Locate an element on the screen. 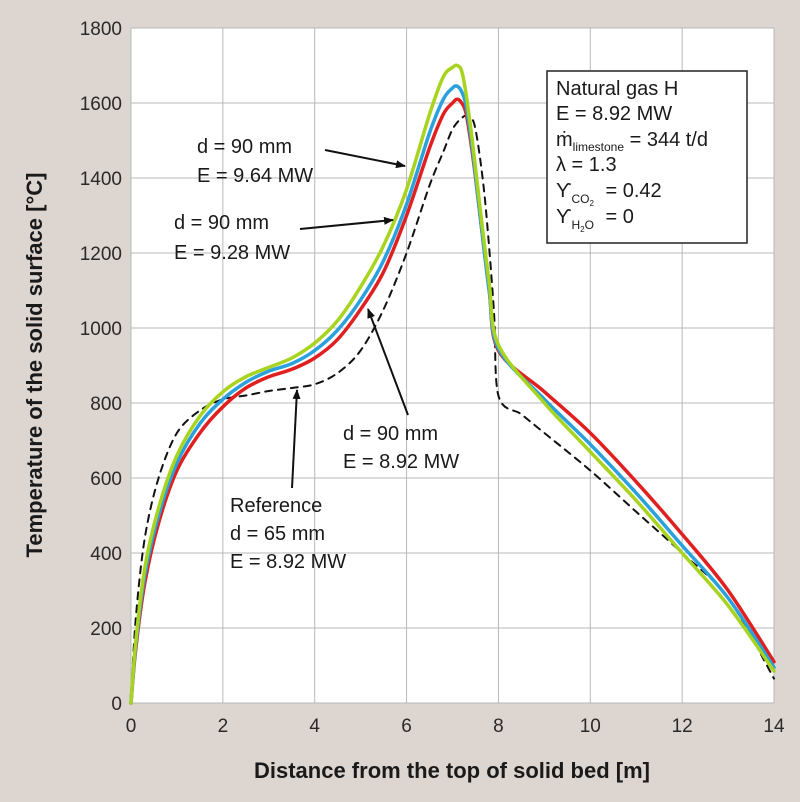  annotation-green-line2: E = 9.64 MW is located at coordinates (255, 176).